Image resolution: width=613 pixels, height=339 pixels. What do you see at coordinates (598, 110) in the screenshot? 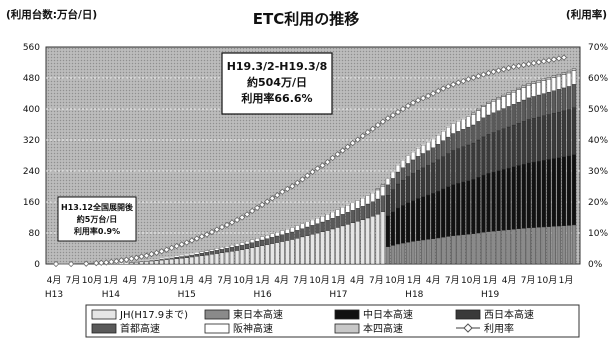
I see `y-right-tick-label: 50%` at bounding box center [598, 110].